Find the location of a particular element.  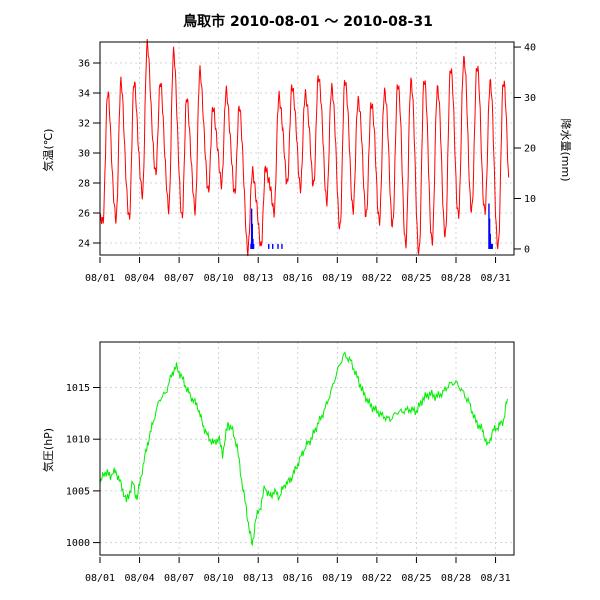

y-tick-label: 1005 is located at coordinates (78, 491).